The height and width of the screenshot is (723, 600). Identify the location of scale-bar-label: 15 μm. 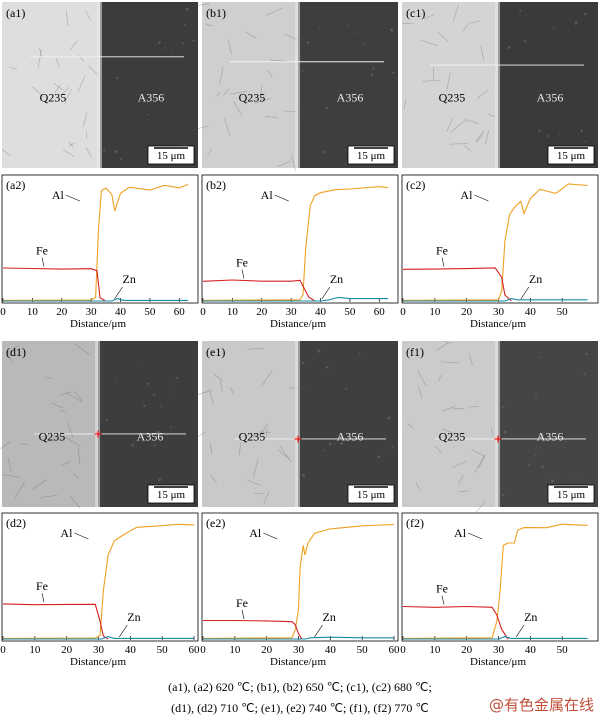
(171, 156).